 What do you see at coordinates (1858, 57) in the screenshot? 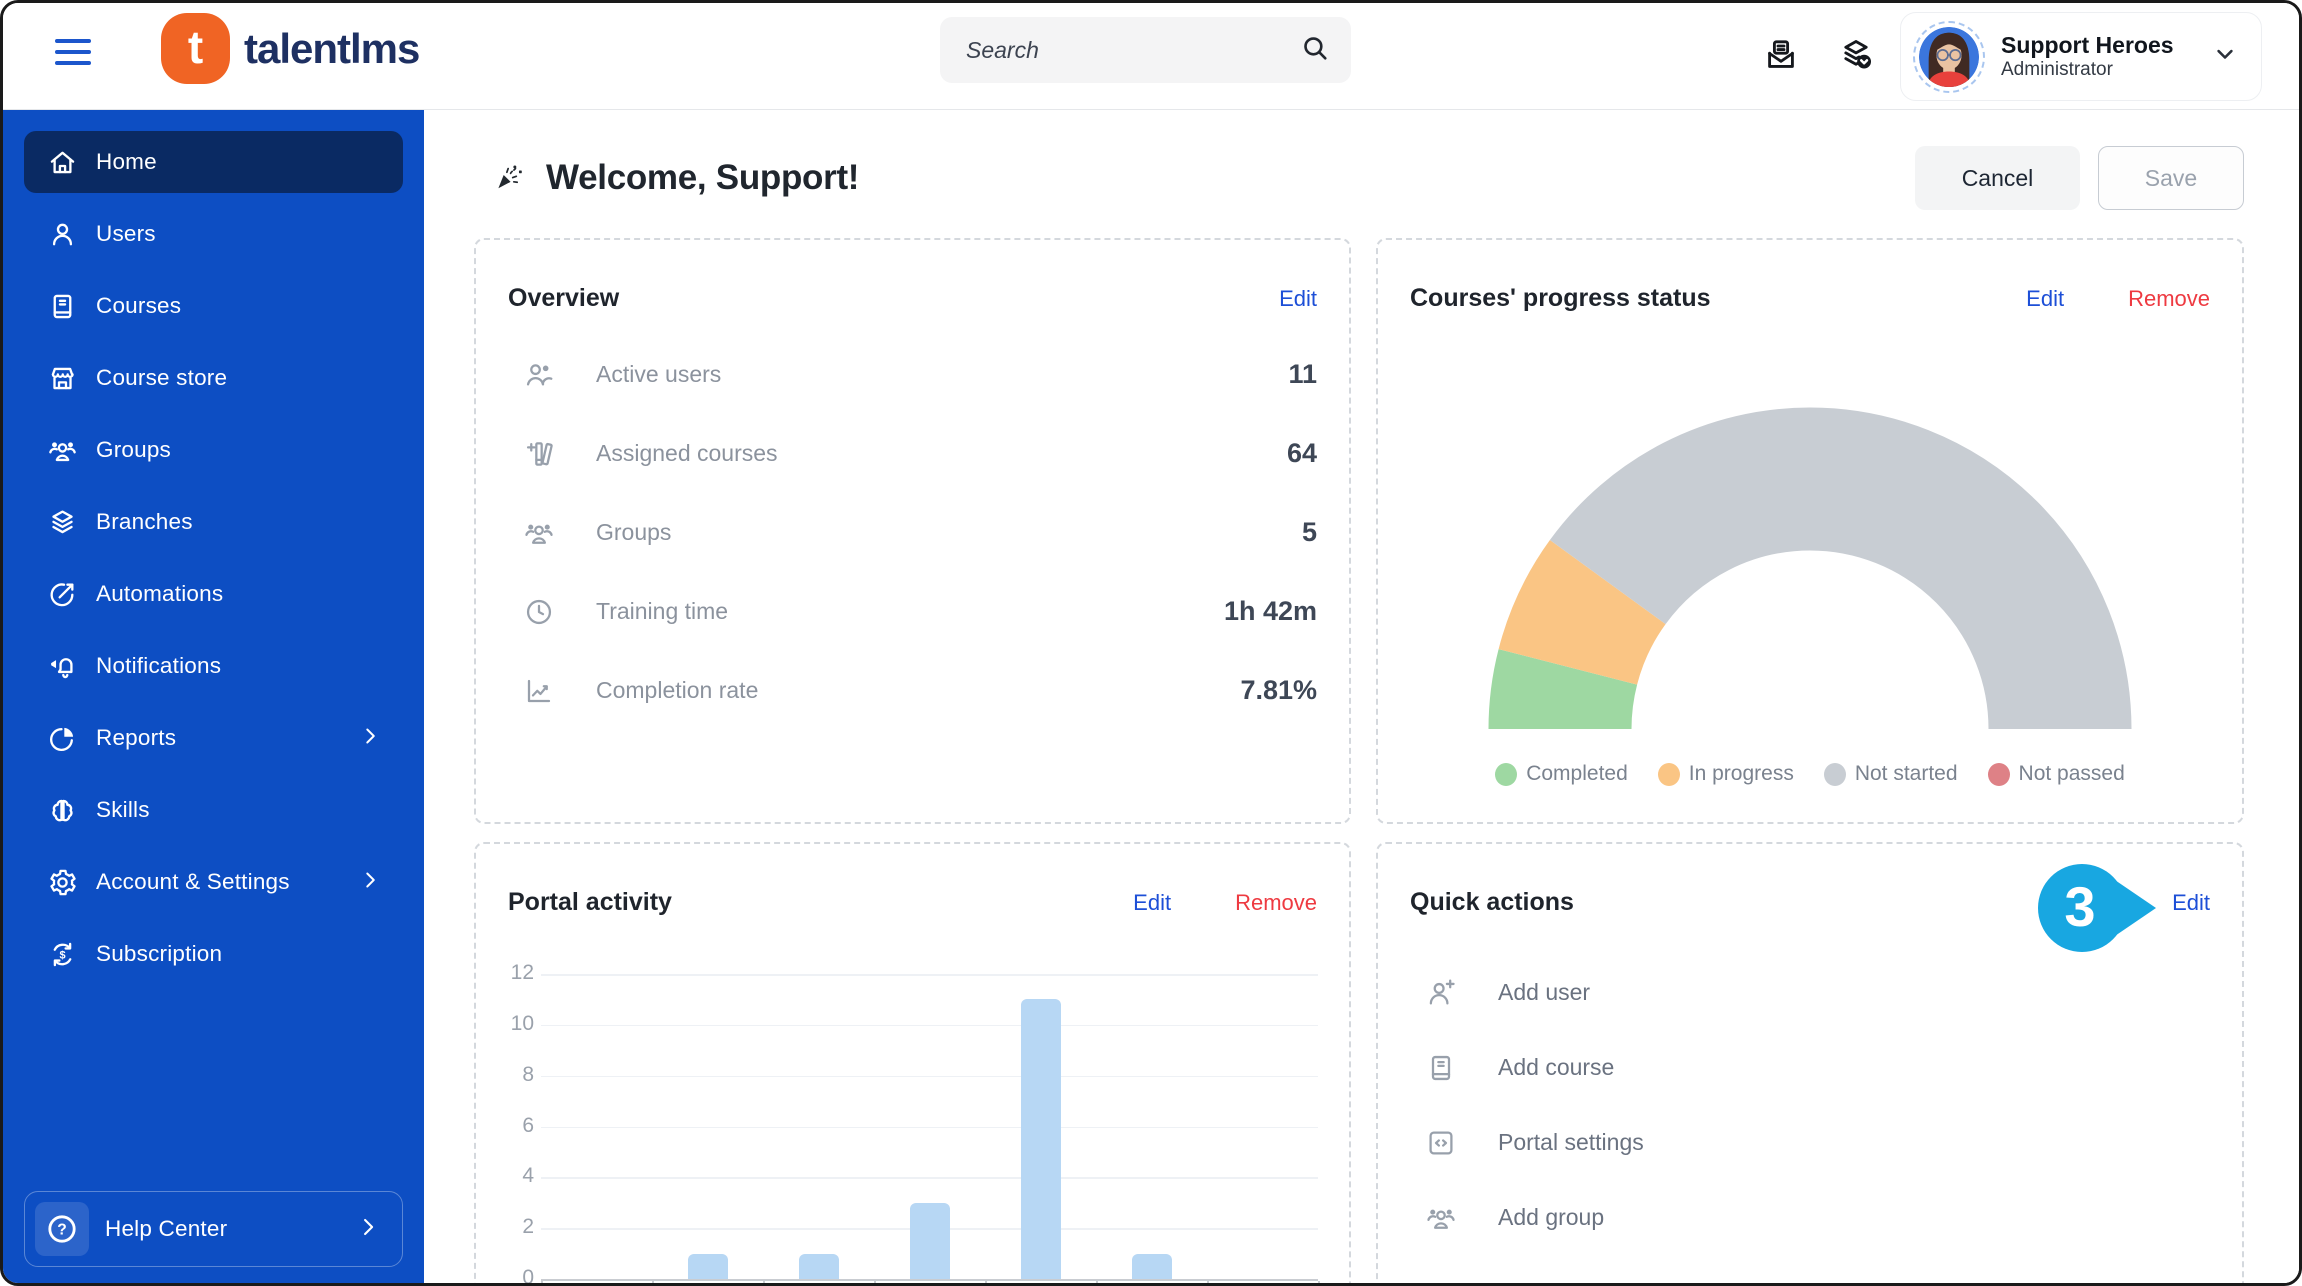
I see `stack-check-icon` at bounding box center [1858, 57].